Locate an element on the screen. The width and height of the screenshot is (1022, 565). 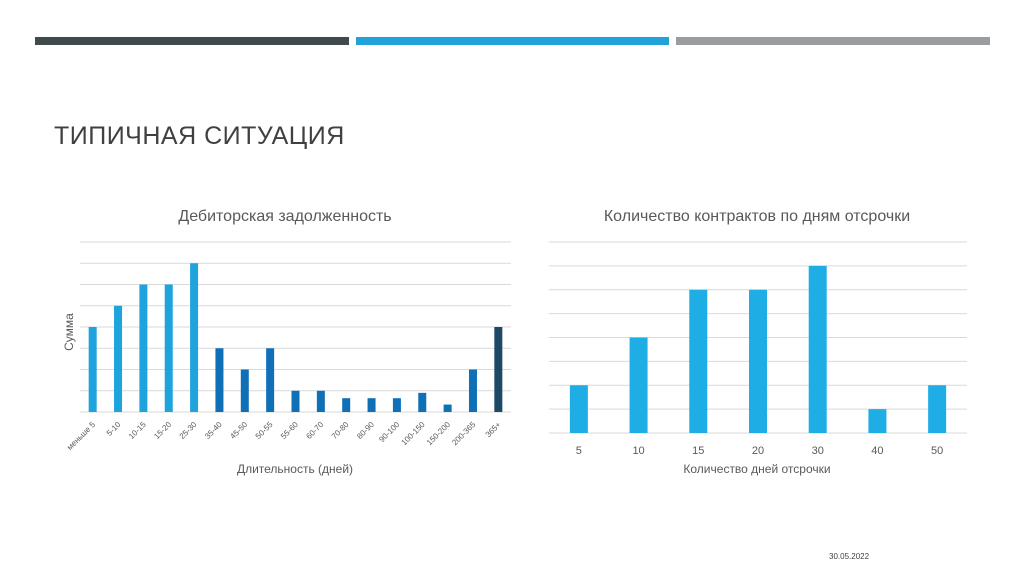
top-bar-blue is located at coordinates (512, 41).